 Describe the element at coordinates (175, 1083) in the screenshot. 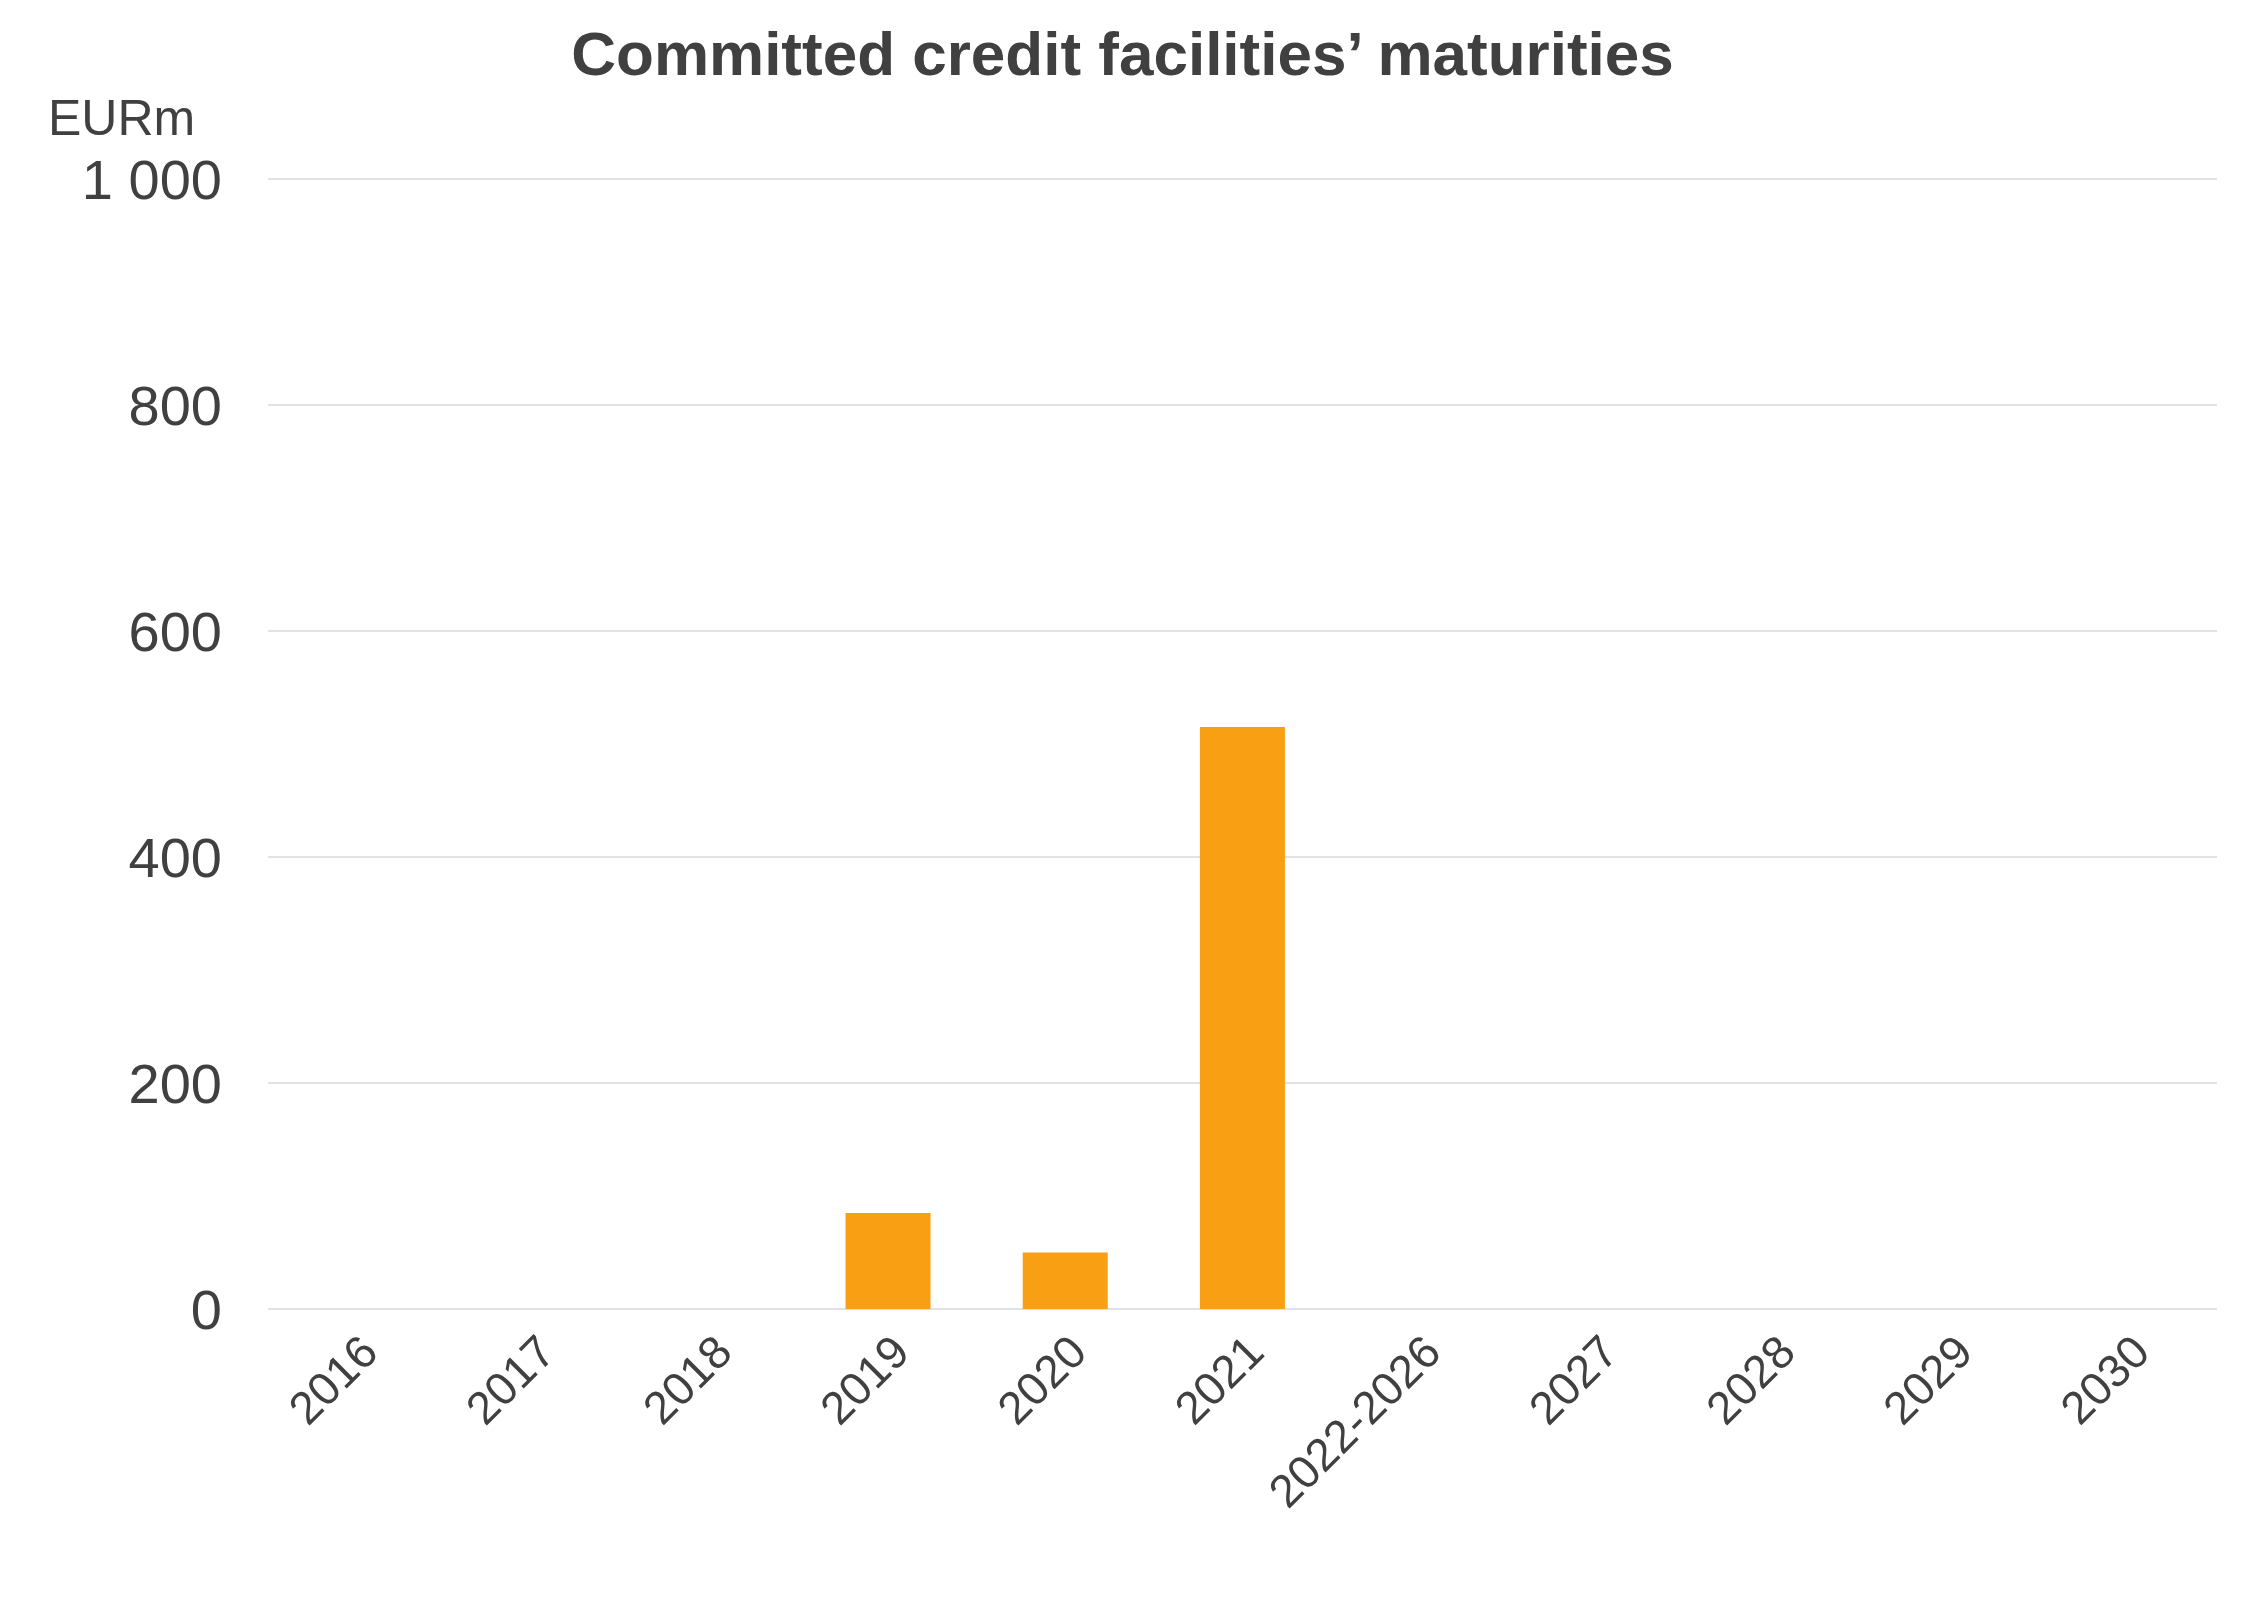

I see `y-tick-label: 200` at that location.